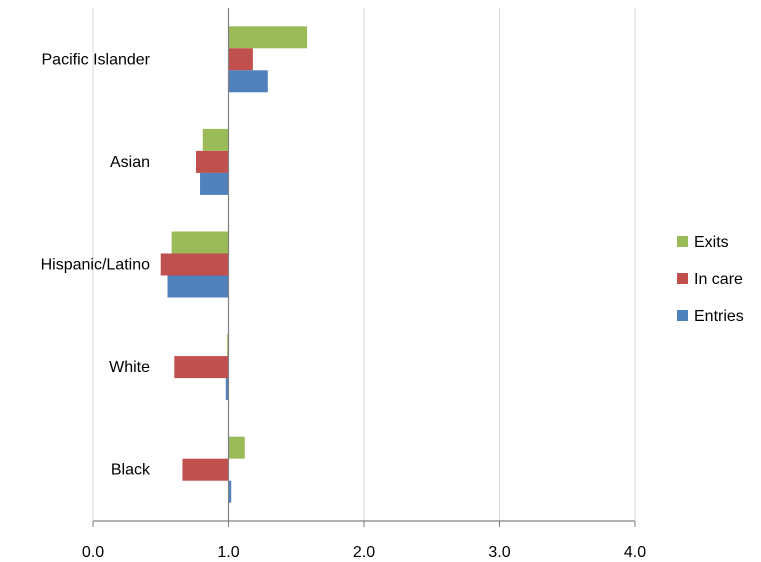 The image size is (761, 562). What do you see at coordinates (711, 242) in the screenshot?
I see `legend-label: Exits` at bounding box center [711, 242].